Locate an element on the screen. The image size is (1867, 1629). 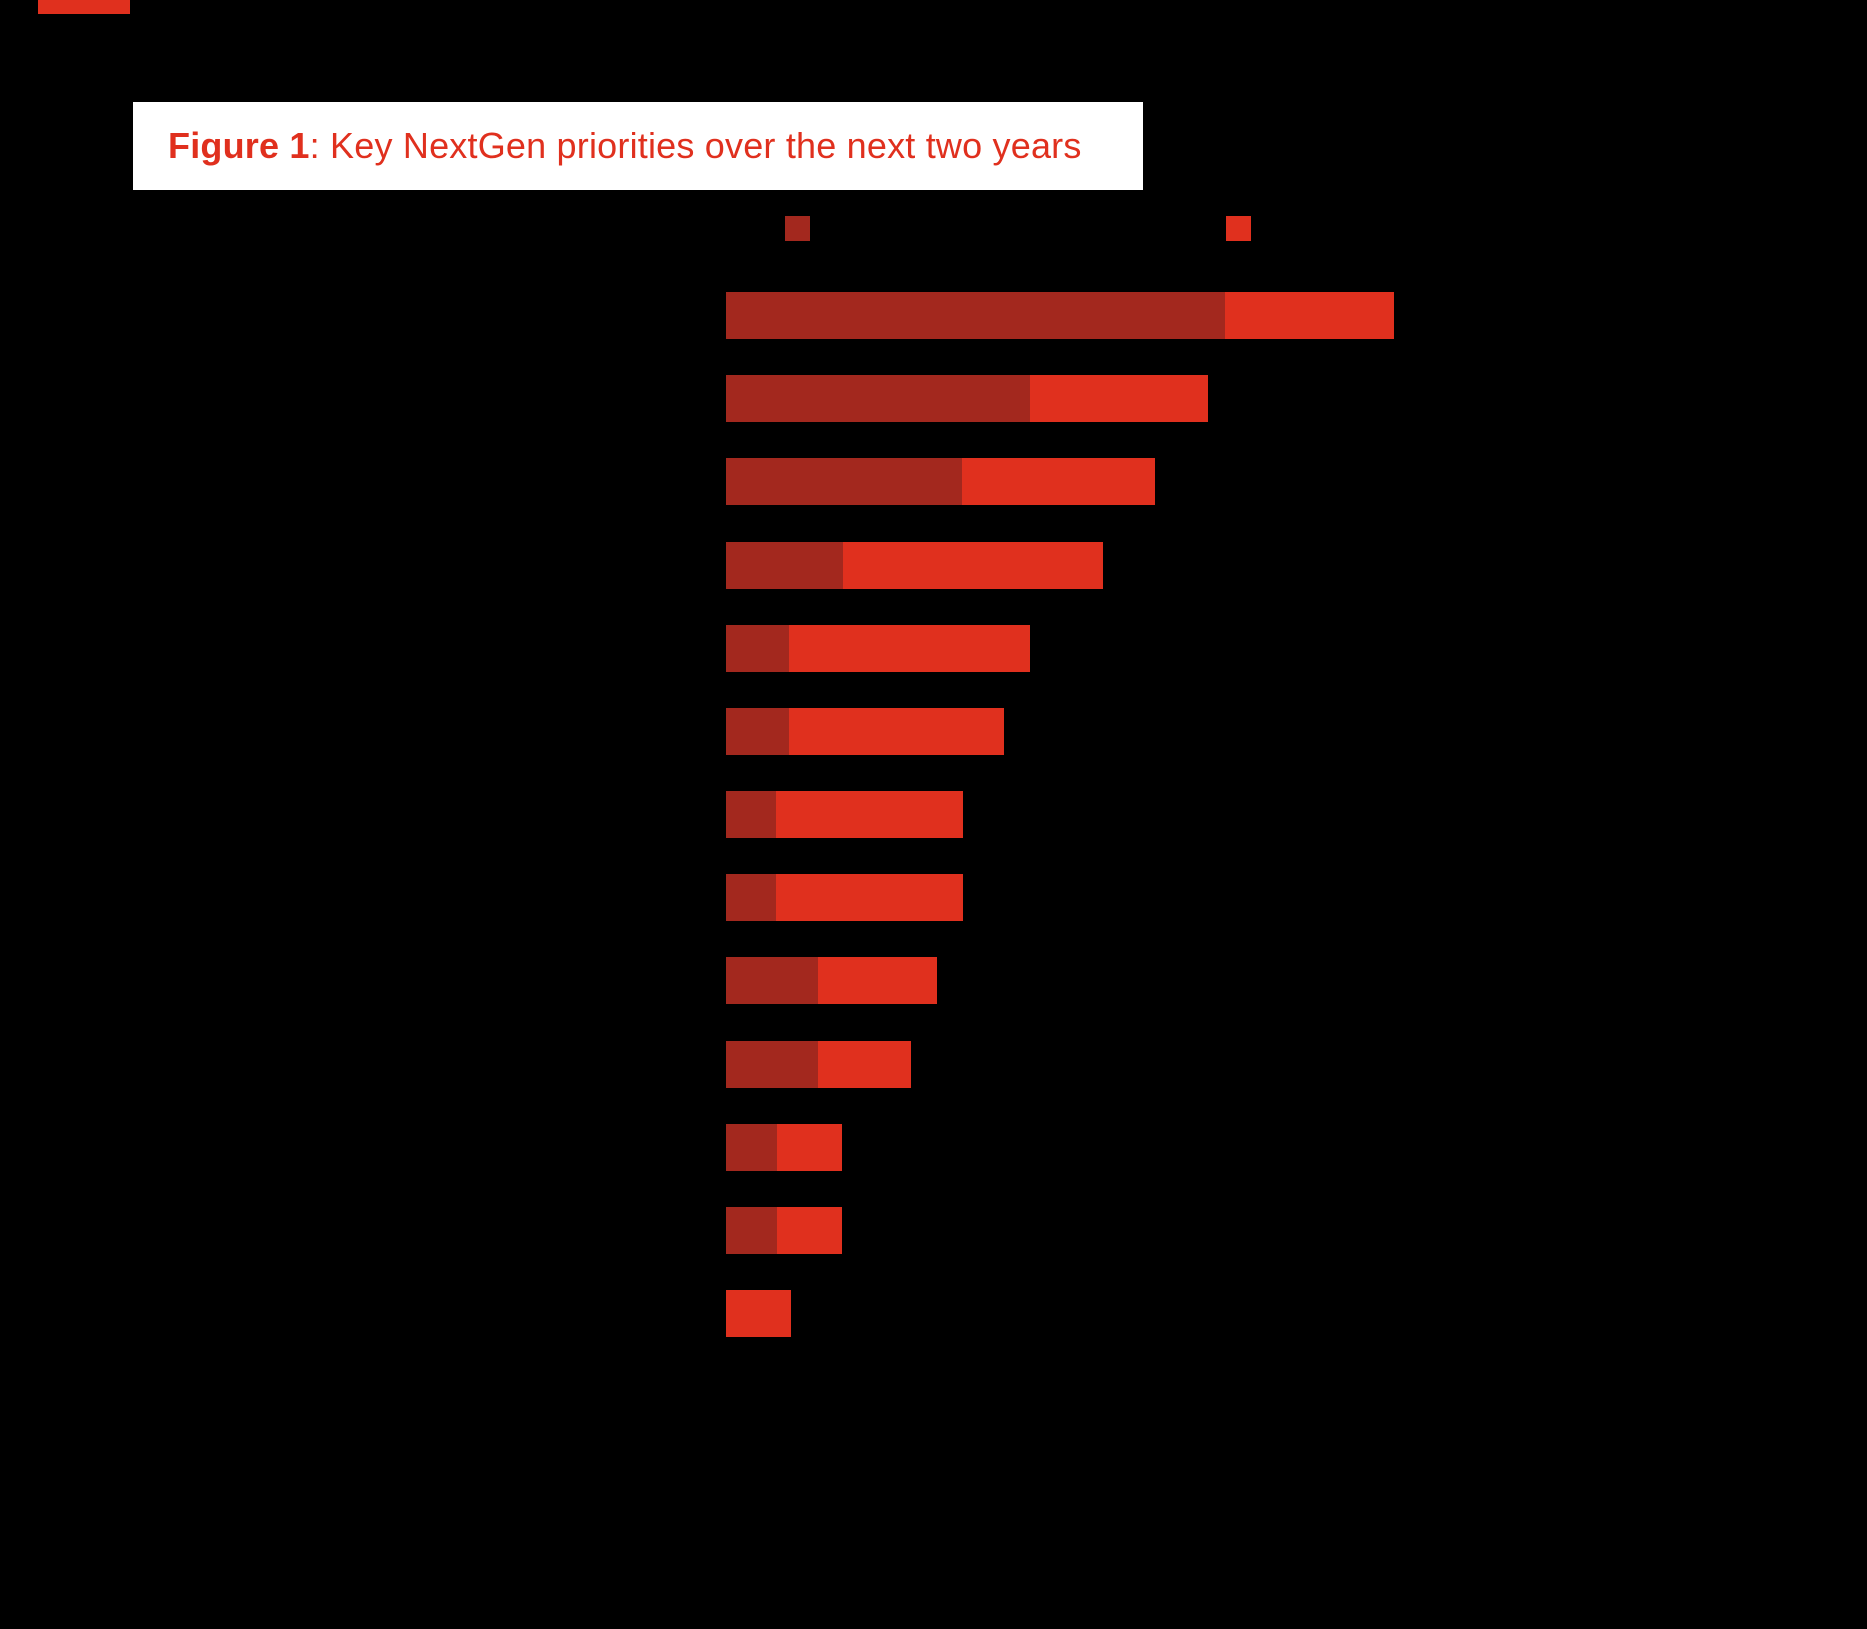
legend-swatch-bright is located at coordinates (1238, 228).